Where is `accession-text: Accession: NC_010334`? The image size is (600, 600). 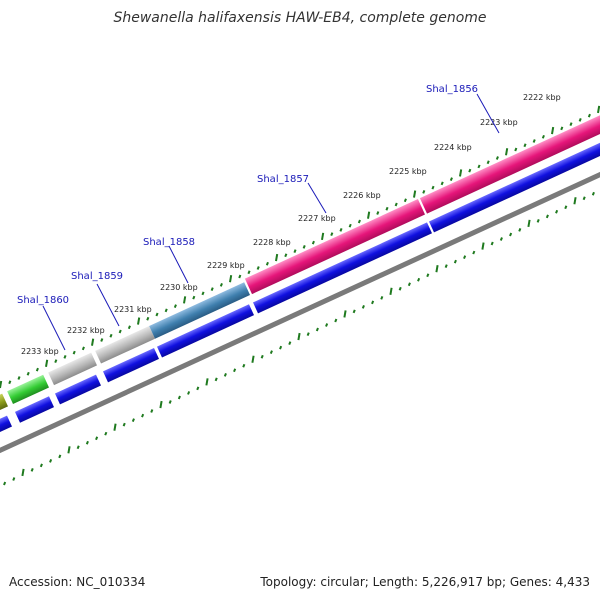
accession-text: Accession: NC_010334 is located at coordinates (77, 582).